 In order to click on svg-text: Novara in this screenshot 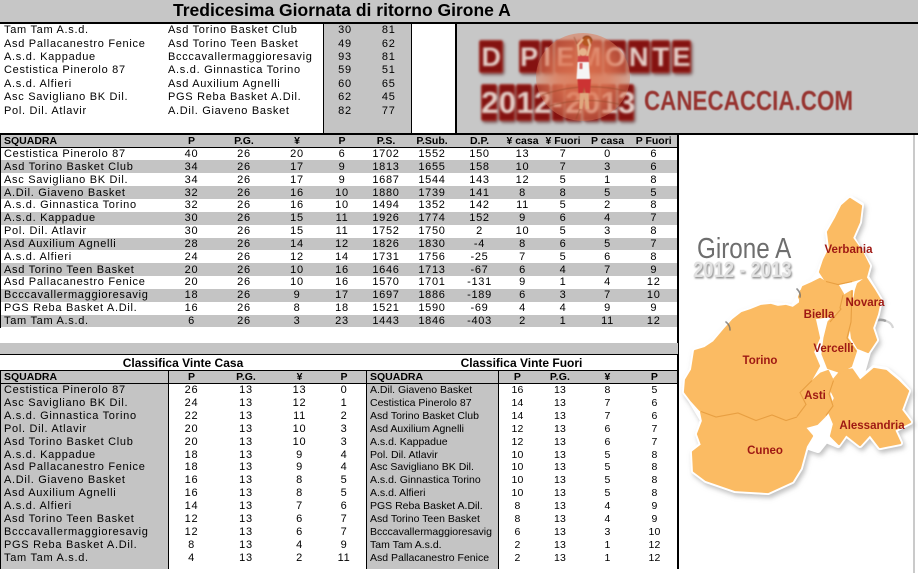, I will do `click(866, 303)`.